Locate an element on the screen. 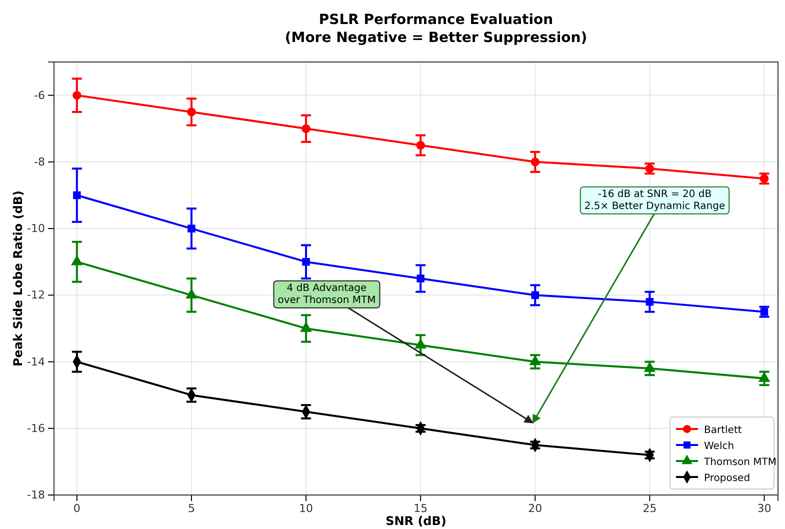  x-axis-title: SNR (dB) is located at coordinates (416, 521).